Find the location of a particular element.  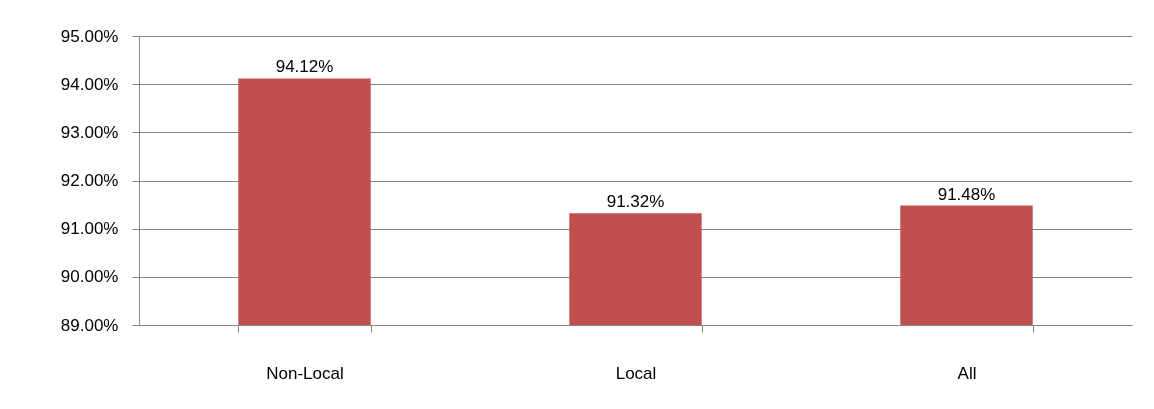

x-tick-label: All is located at coordinates (967, 373).